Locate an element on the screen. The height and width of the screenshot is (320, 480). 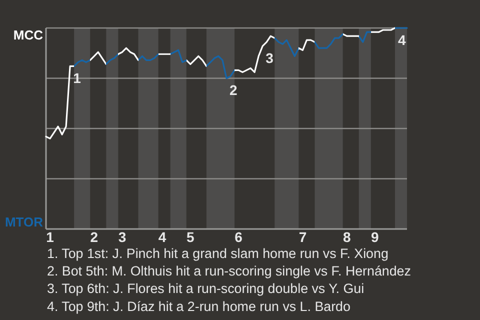
annotation: 1 is located at coordinates (77, 78).